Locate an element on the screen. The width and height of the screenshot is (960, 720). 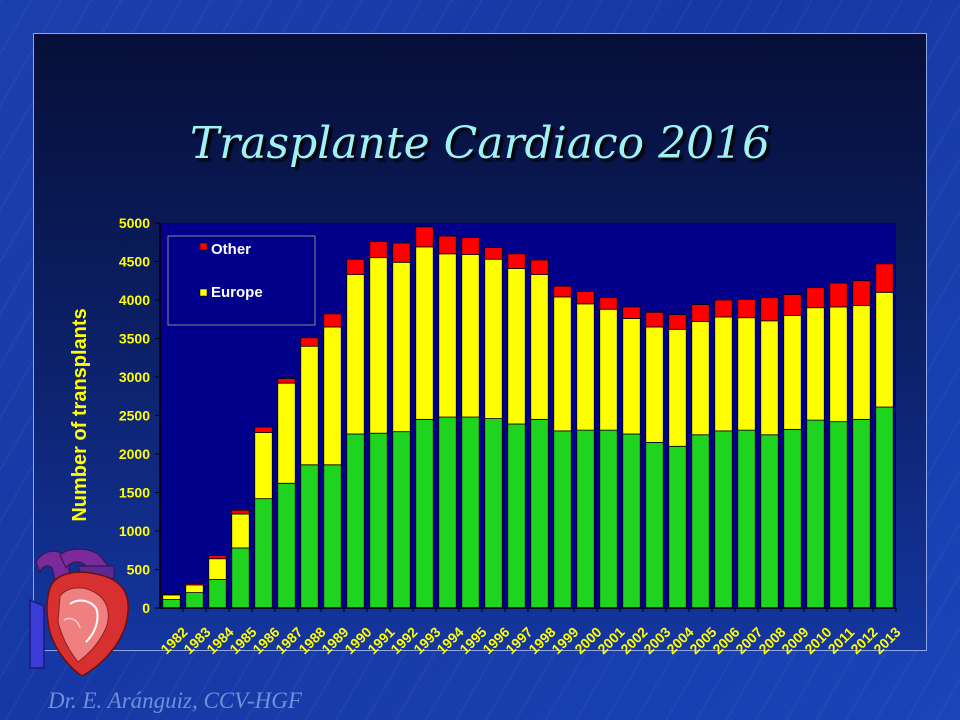
bar-green-1997 is located at coordinates (516, 516).